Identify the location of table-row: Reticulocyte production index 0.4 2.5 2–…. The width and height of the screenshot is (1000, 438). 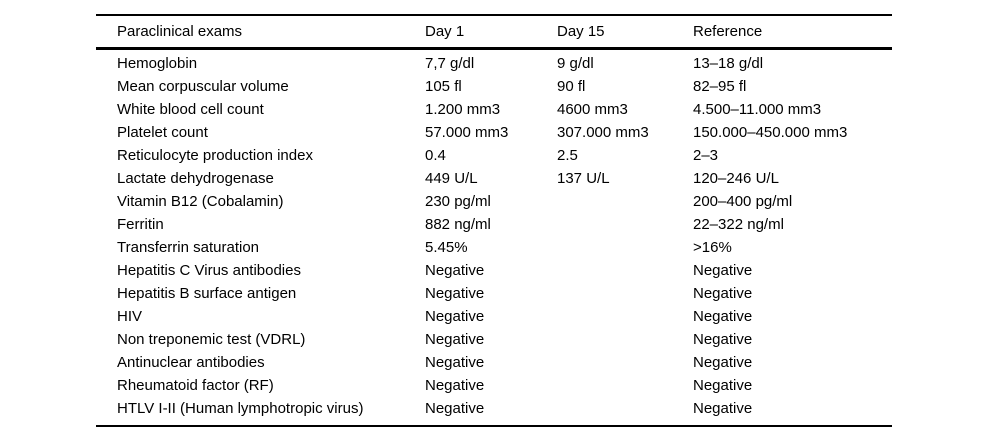
(494, 155).